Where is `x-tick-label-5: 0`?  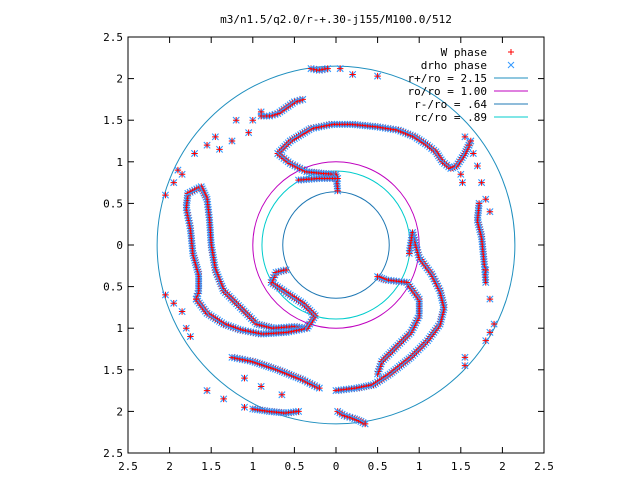
x-tick-label-5: 0 is located at coordinates (336, 466).